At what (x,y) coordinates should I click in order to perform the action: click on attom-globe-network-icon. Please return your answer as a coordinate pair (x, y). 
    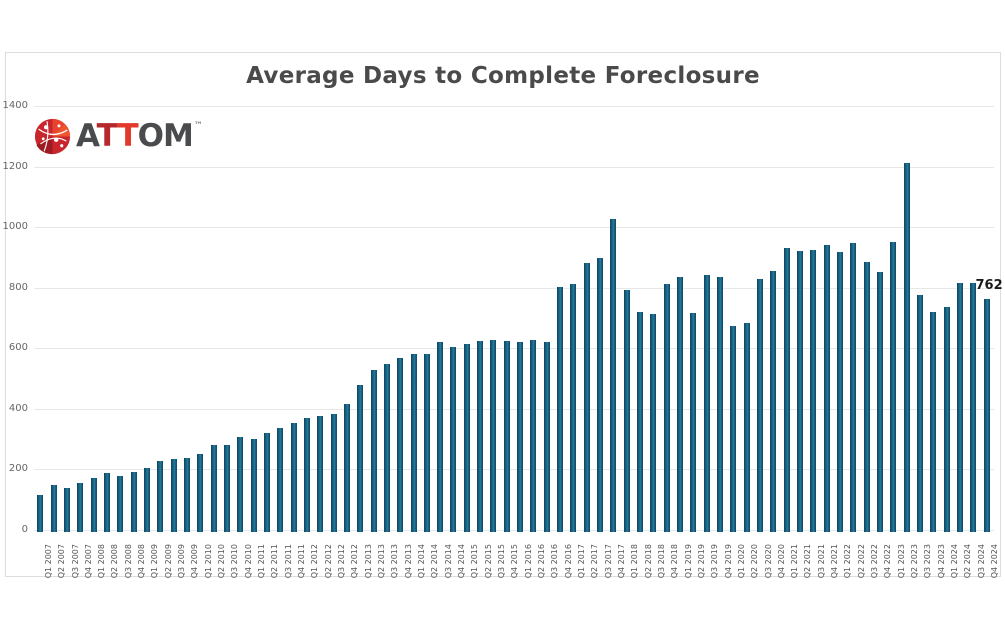
    Looking at the image, I should click on (52, 136).